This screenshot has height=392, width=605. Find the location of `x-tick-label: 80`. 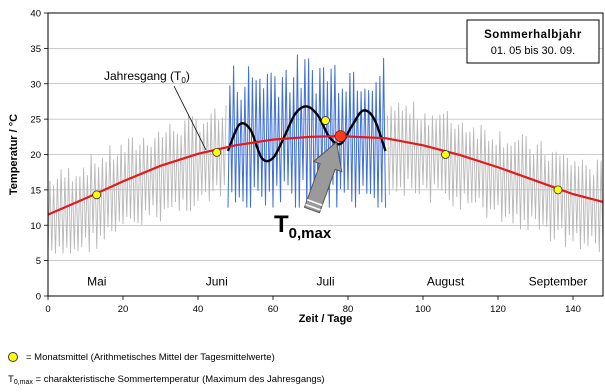

x-tick-label: 80 is located at coordinates (348, 309).